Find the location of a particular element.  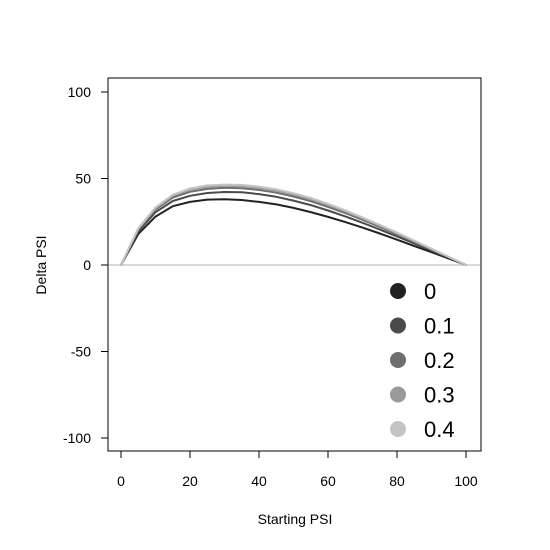

x-axis-title: Starting PSI is located at coordinates (295, 519).